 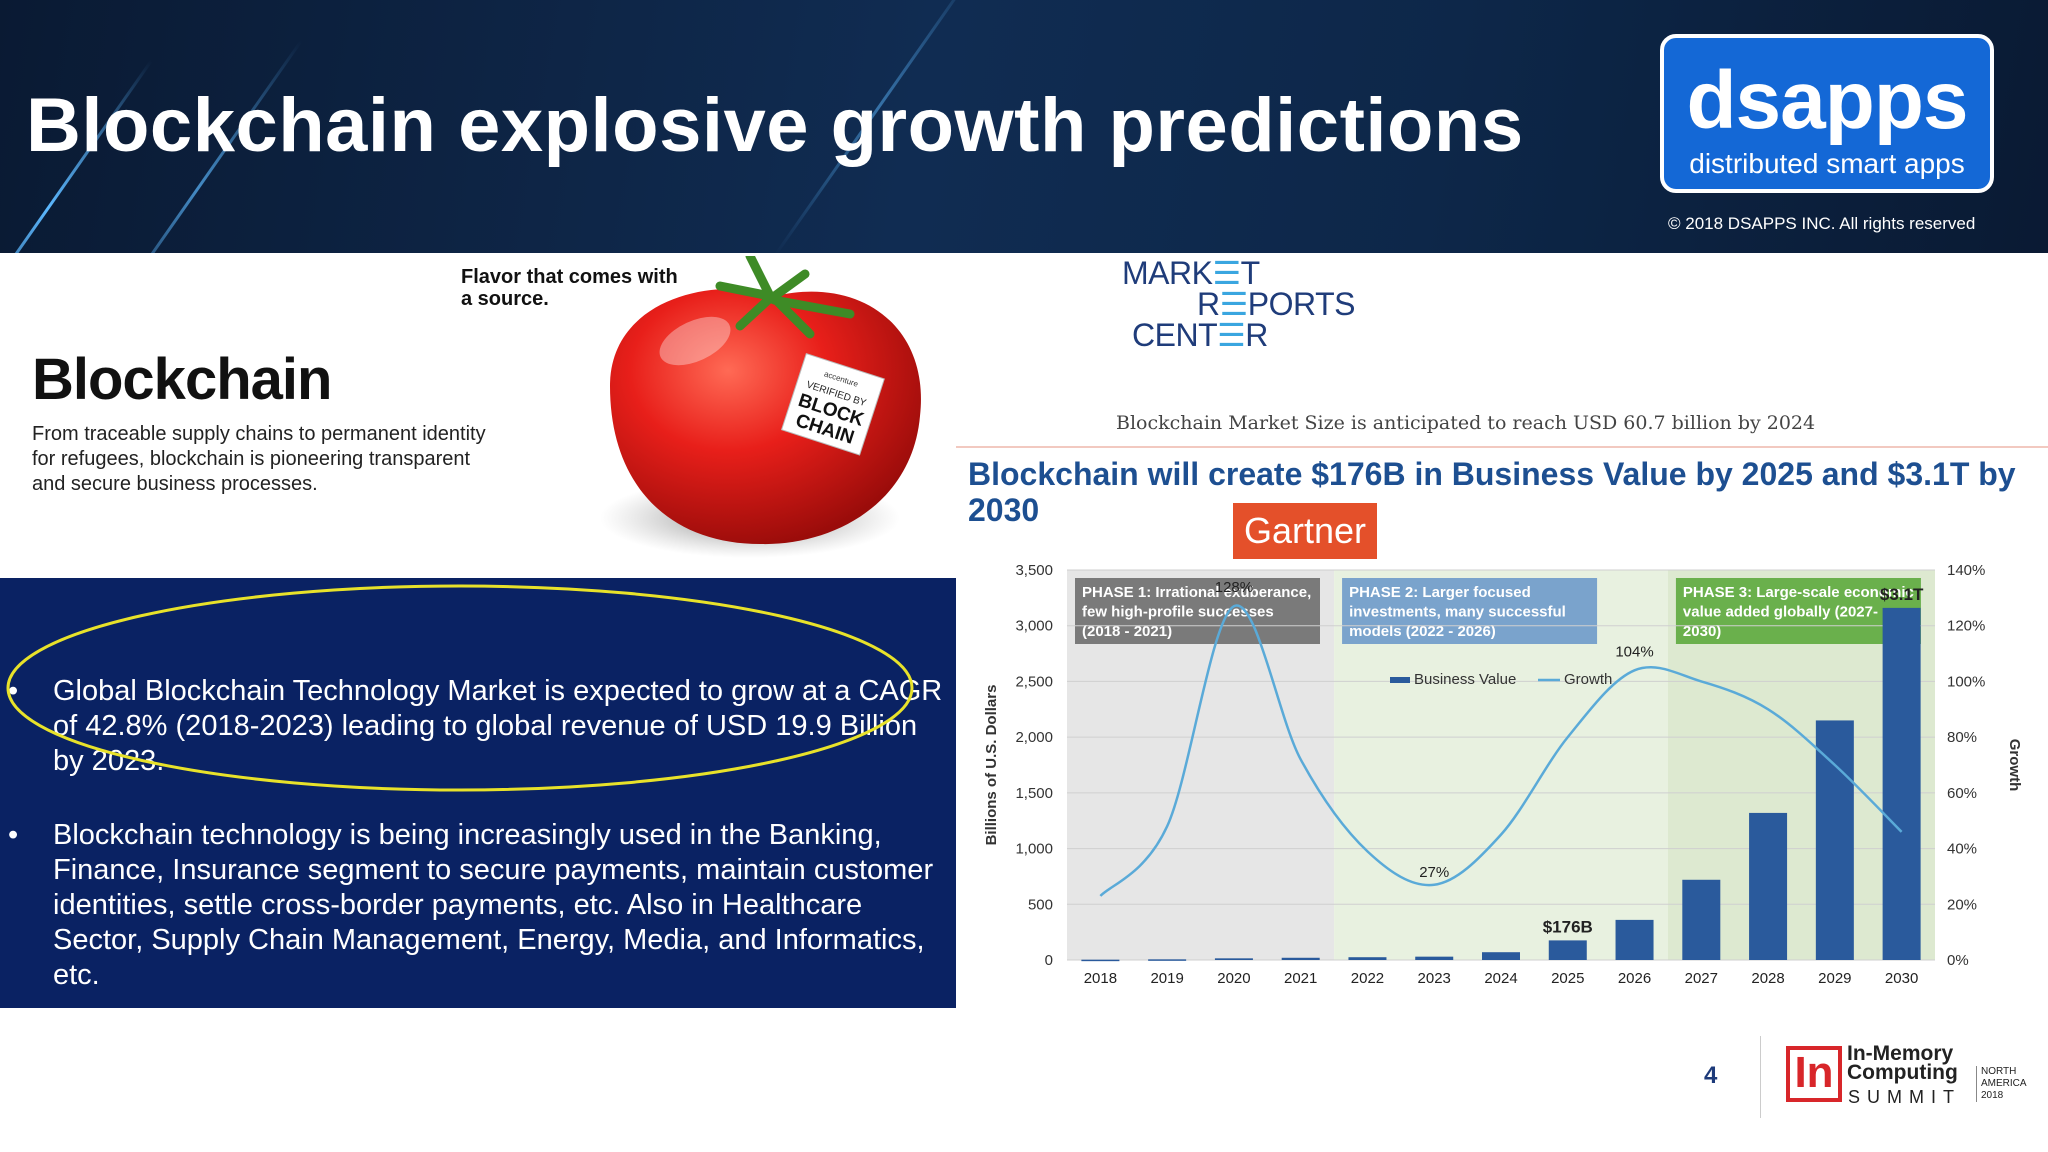 What do you see at coordinates (1780, 612) in the screenshot?
I see `phase-label-text: value added globally (2027-` at bounding box center [1780, 612].